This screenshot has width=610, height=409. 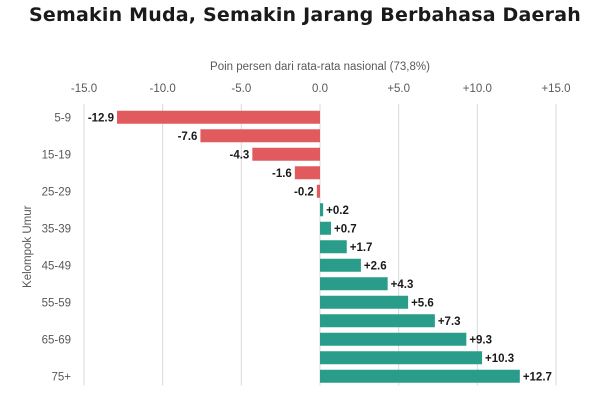 I want to click on data-label: -12.9, so click(x=101, y=118).